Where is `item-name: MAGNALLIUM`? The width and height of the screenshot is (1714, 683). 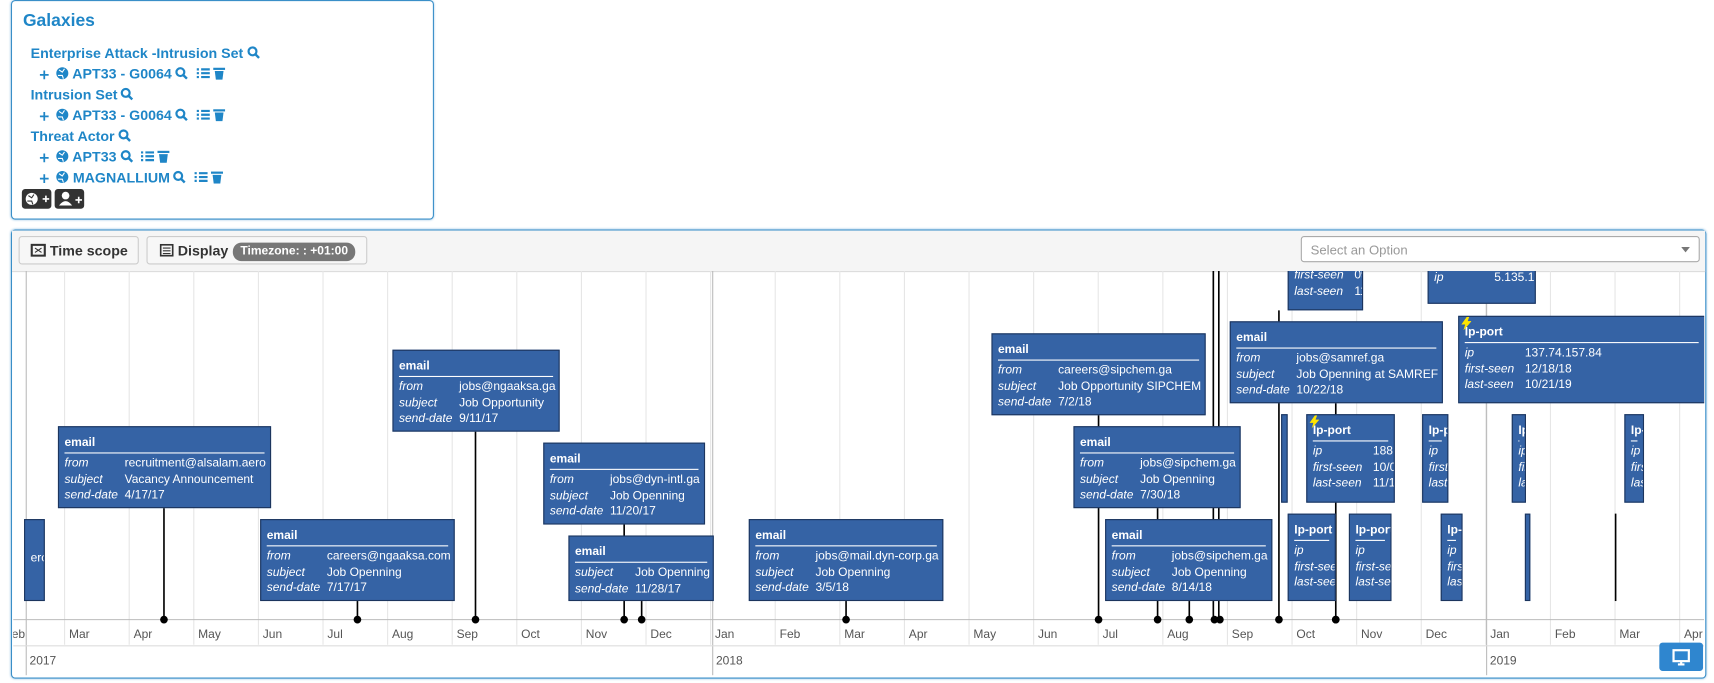
item-name: MAGNALLIUM is located at coordinates (121, 177).